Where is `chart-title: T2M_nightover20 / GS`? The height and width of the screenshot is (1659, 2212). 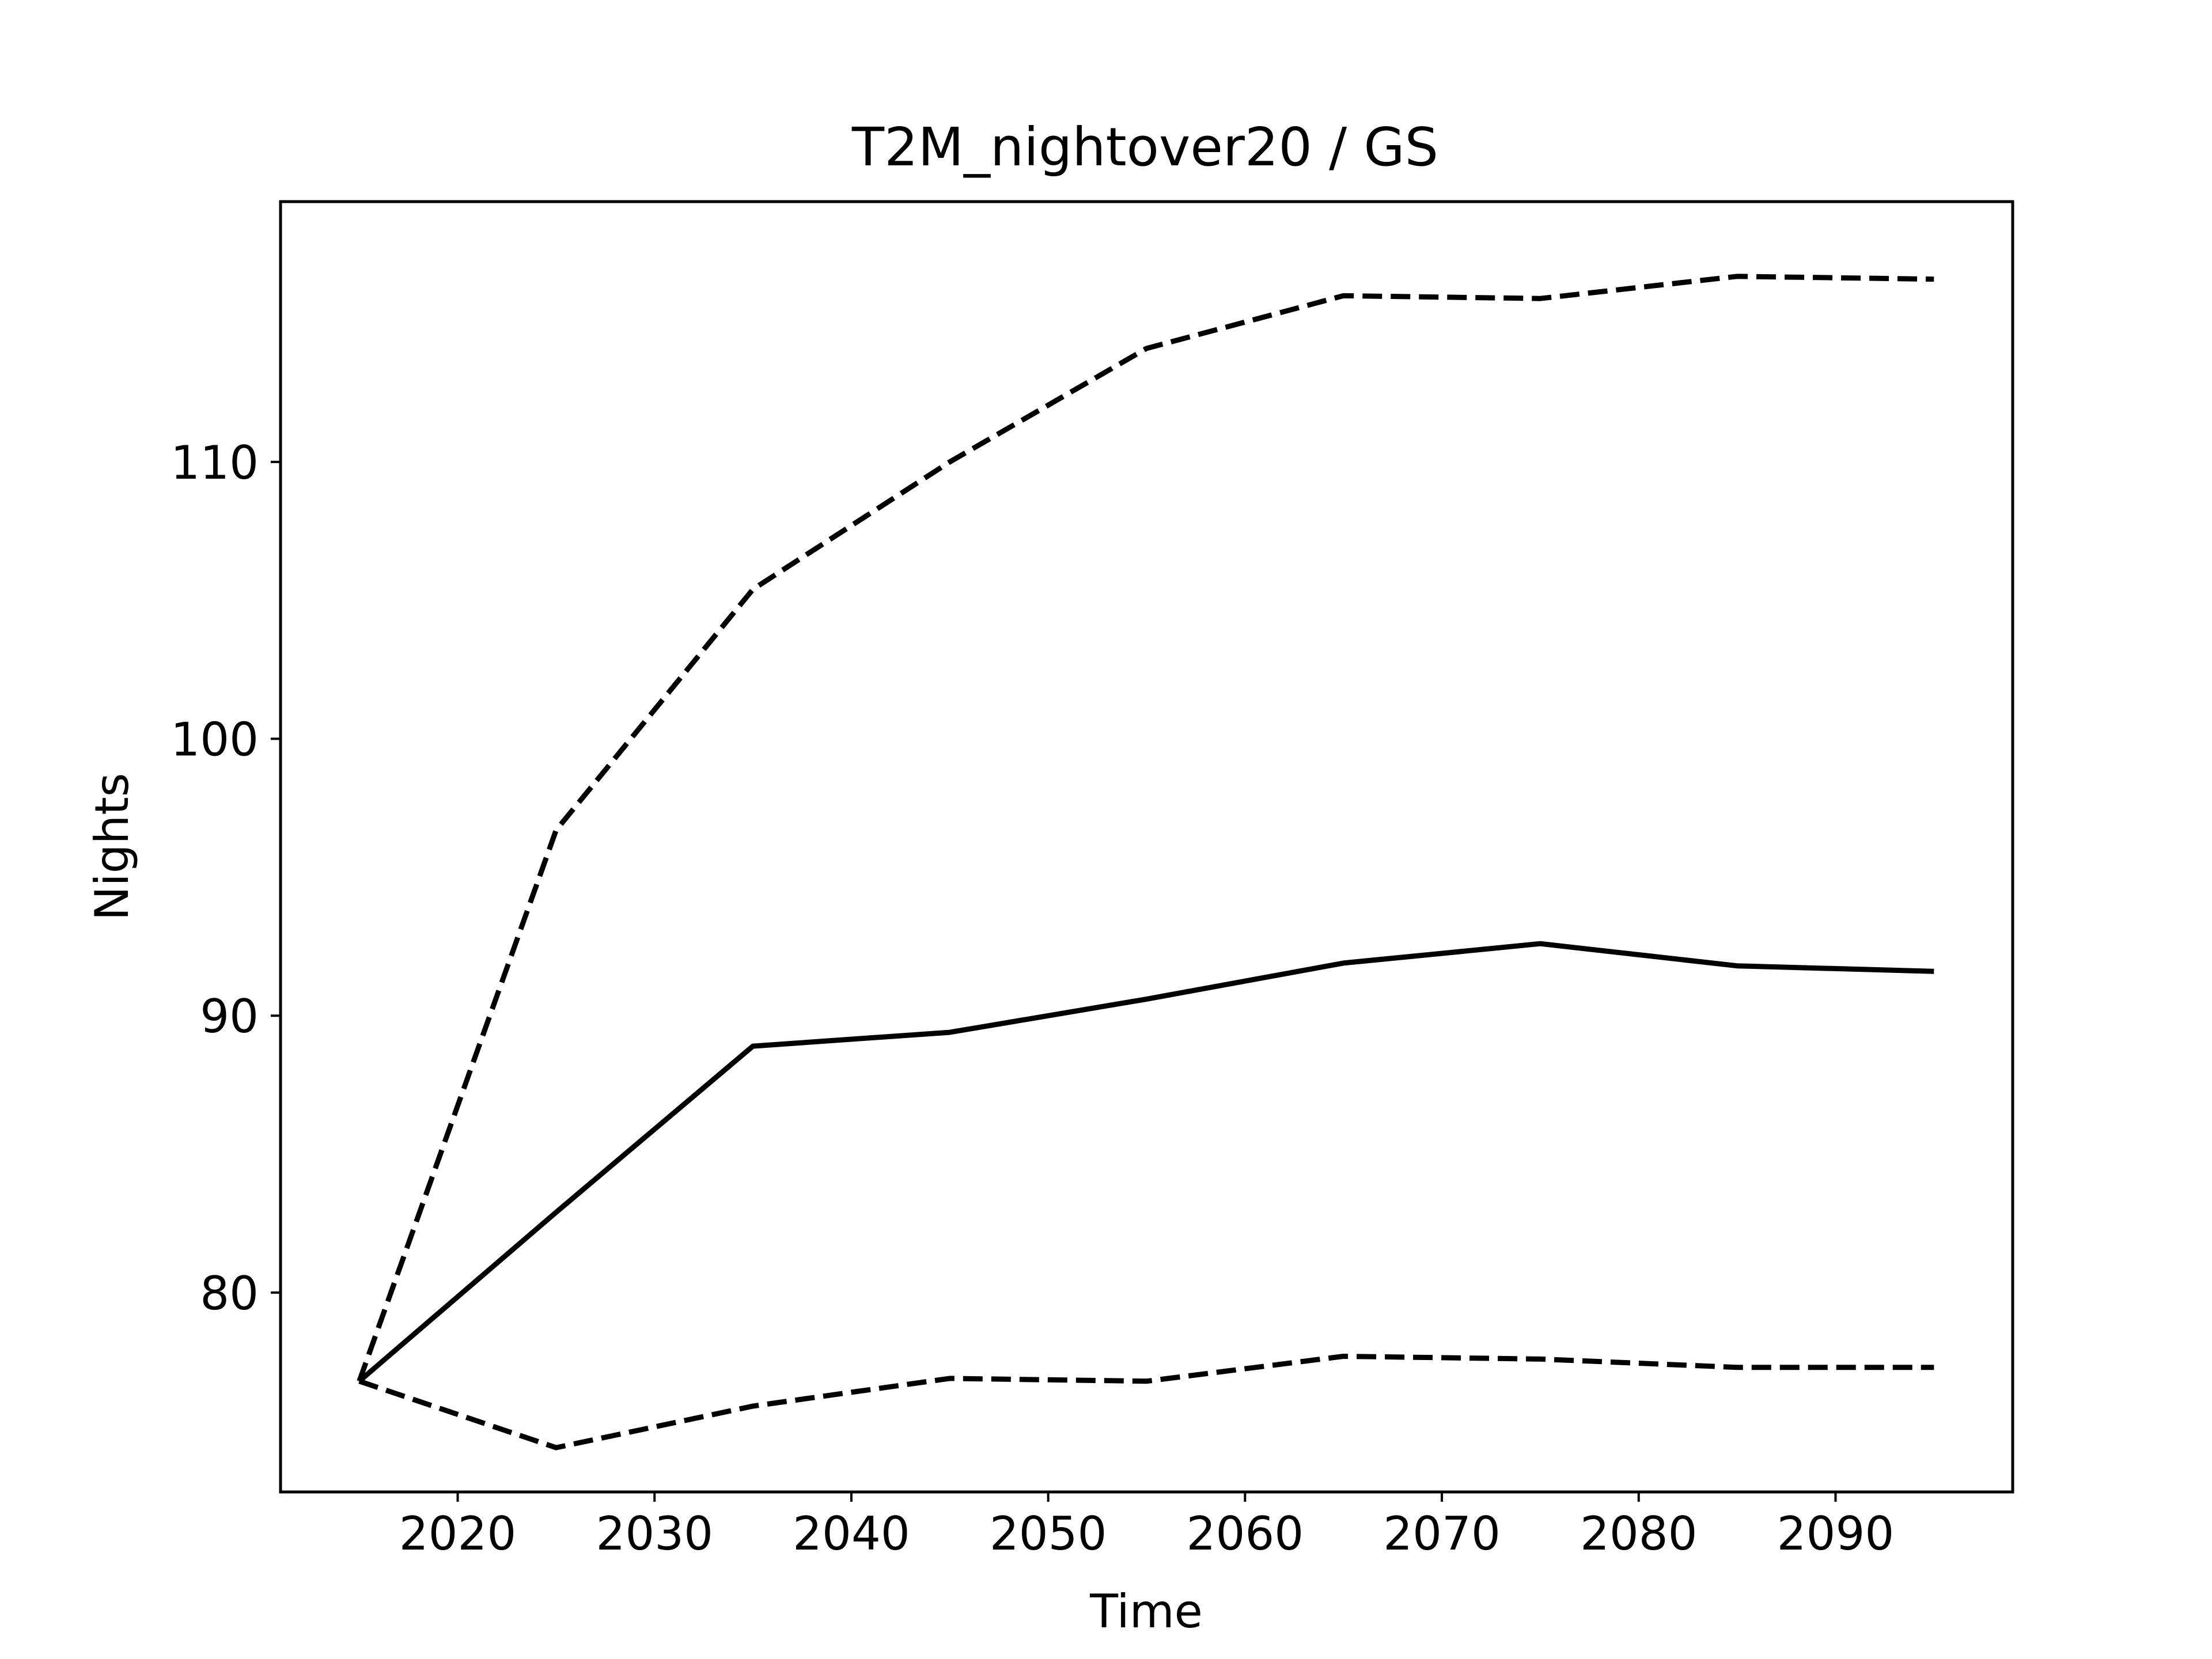 chart-title: T2M_nightover20 / GS is located at coordinates (1144, 147).